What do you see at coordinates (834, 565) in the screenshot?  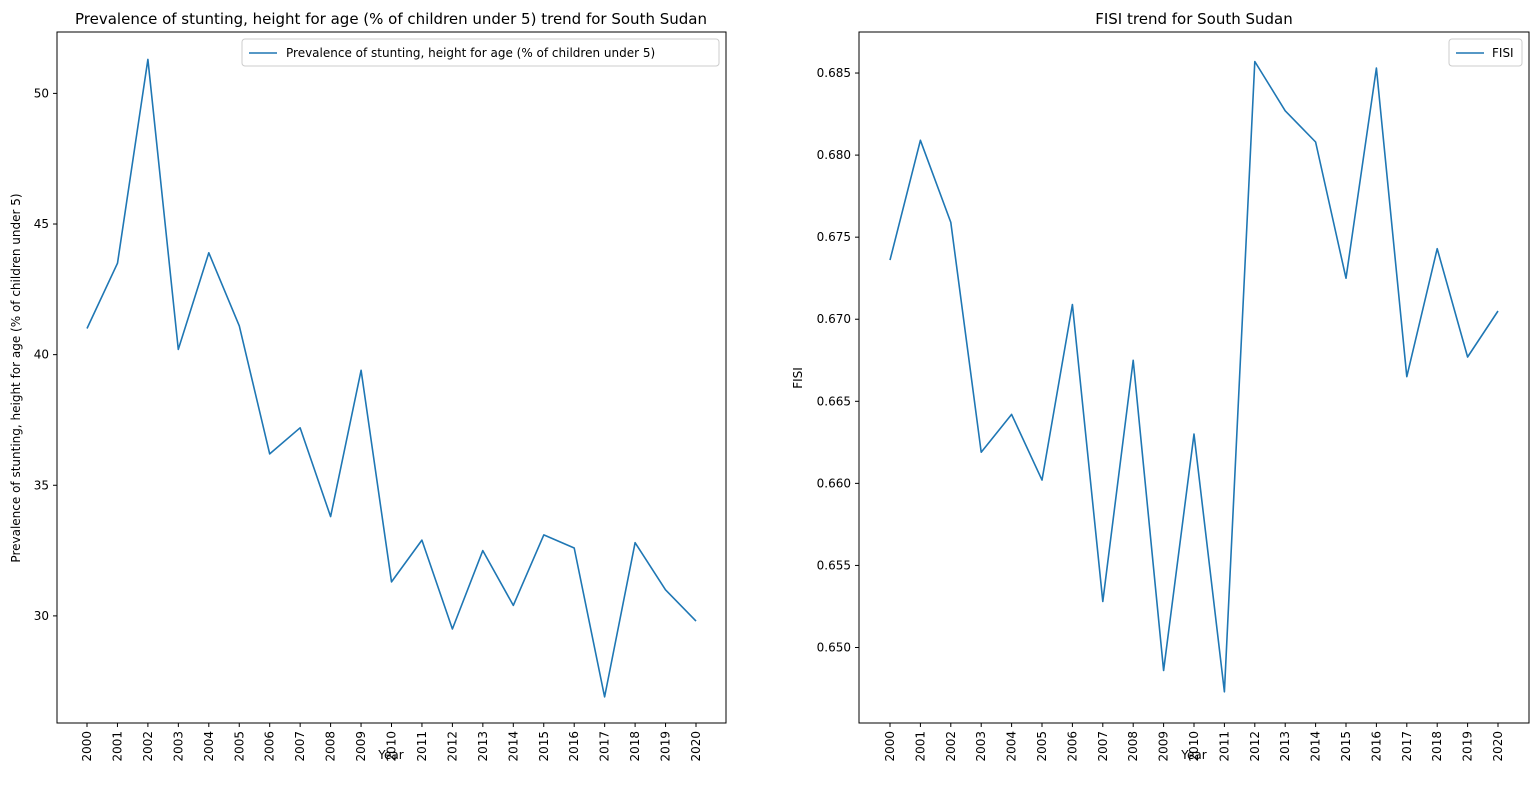 I see `y-tick-label: 0.655` at bounding box center [834, 565].